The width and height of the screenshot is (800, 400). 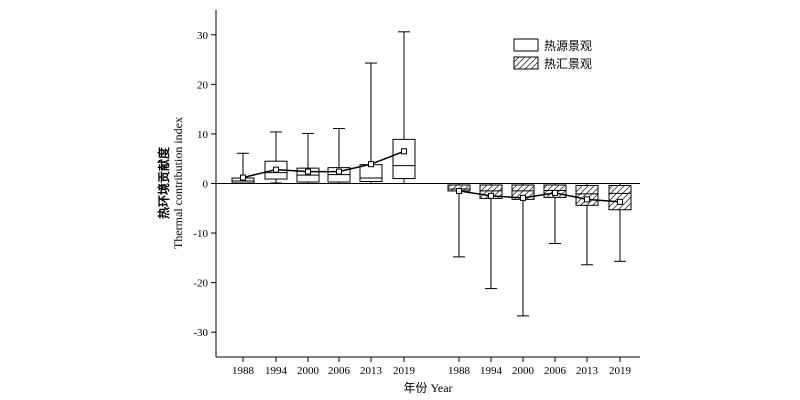 What do you see at coordinates (552, 54) in the screenshot?
I see `legend: 热源景观 热汇景观` at bounding box center [552, 54].